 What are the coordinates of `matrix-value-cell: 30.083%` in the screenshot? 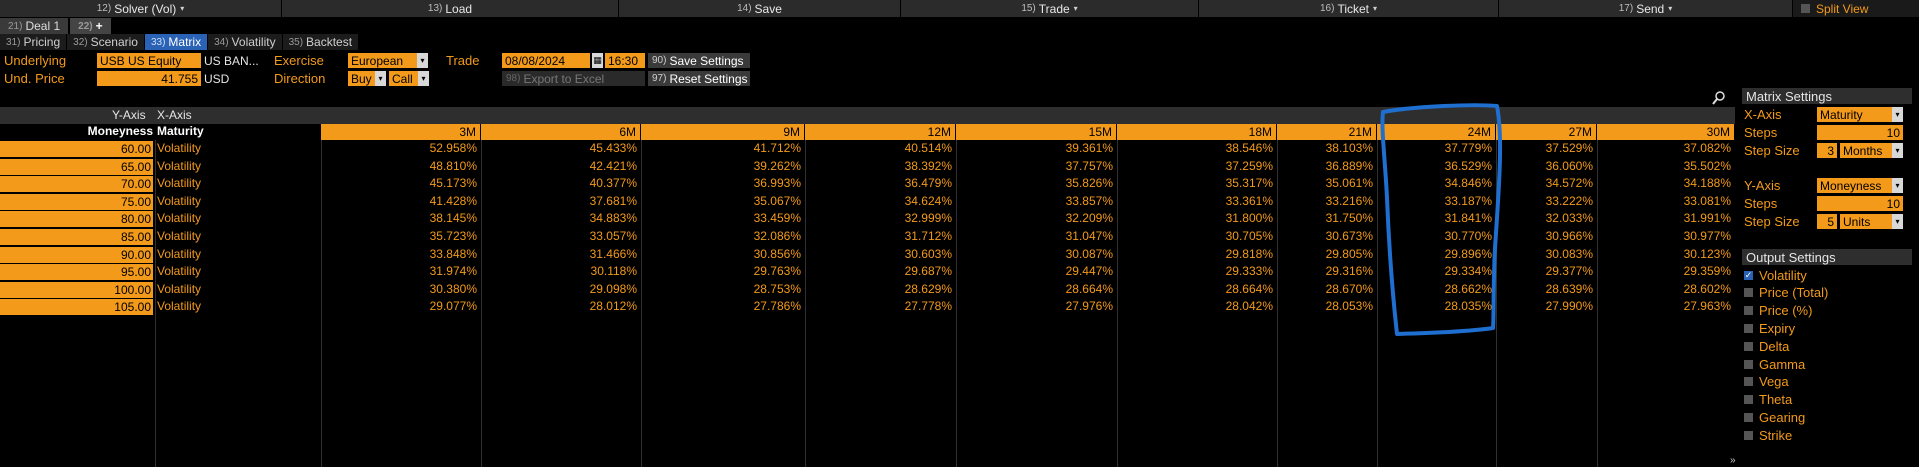 It's located at (1569, 253).